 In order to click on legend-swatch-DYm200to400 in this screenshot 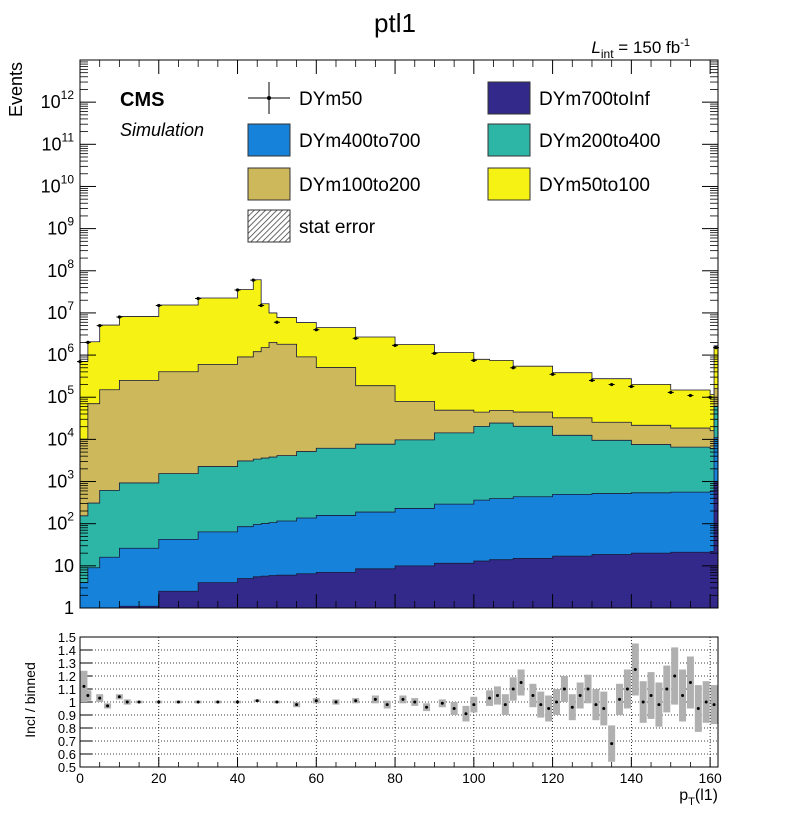, I will do `click(509, 140)`.